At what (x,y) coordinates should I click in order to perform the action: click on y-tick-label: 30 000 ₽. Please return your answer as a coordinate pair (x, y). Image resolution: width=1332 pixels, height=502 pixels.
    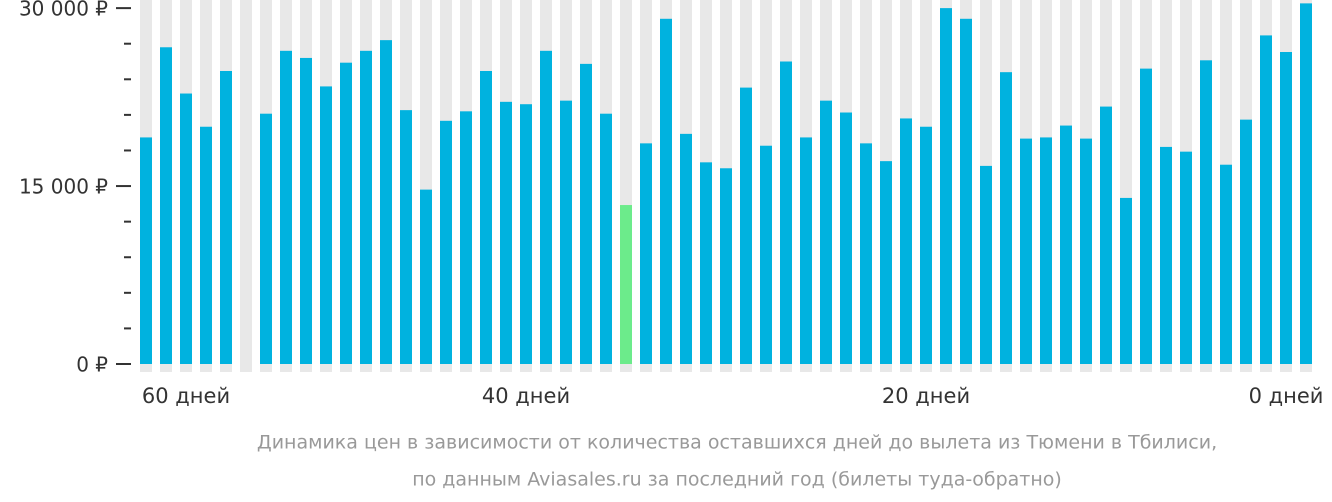
    Looking at the image, I should click on (63, 10).